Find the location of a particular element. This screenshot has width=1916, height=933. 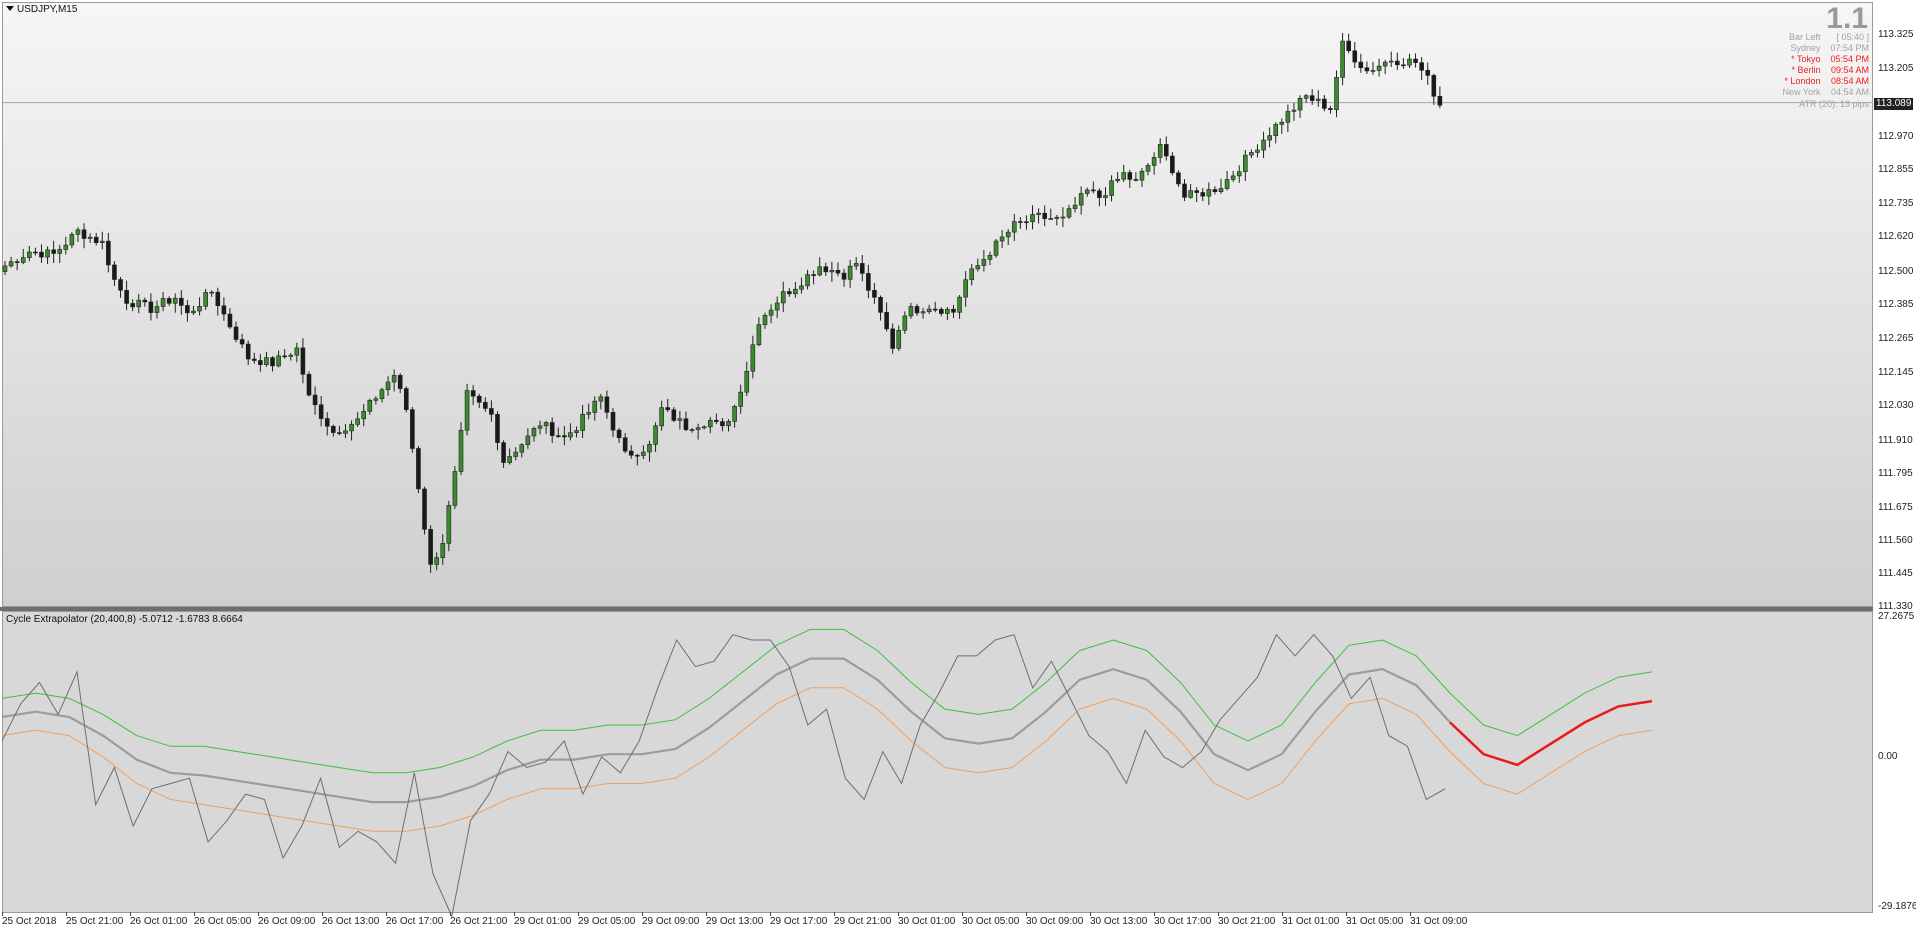

symbol-title: USDJPY,M15 is located at coordinates (41, 9).